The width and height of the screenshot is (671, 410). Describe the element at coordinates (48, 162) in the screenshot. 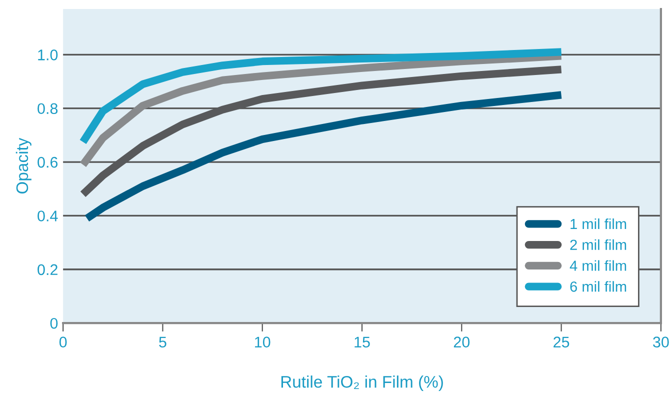

I see `y-tick-label: 0.6` at that location.